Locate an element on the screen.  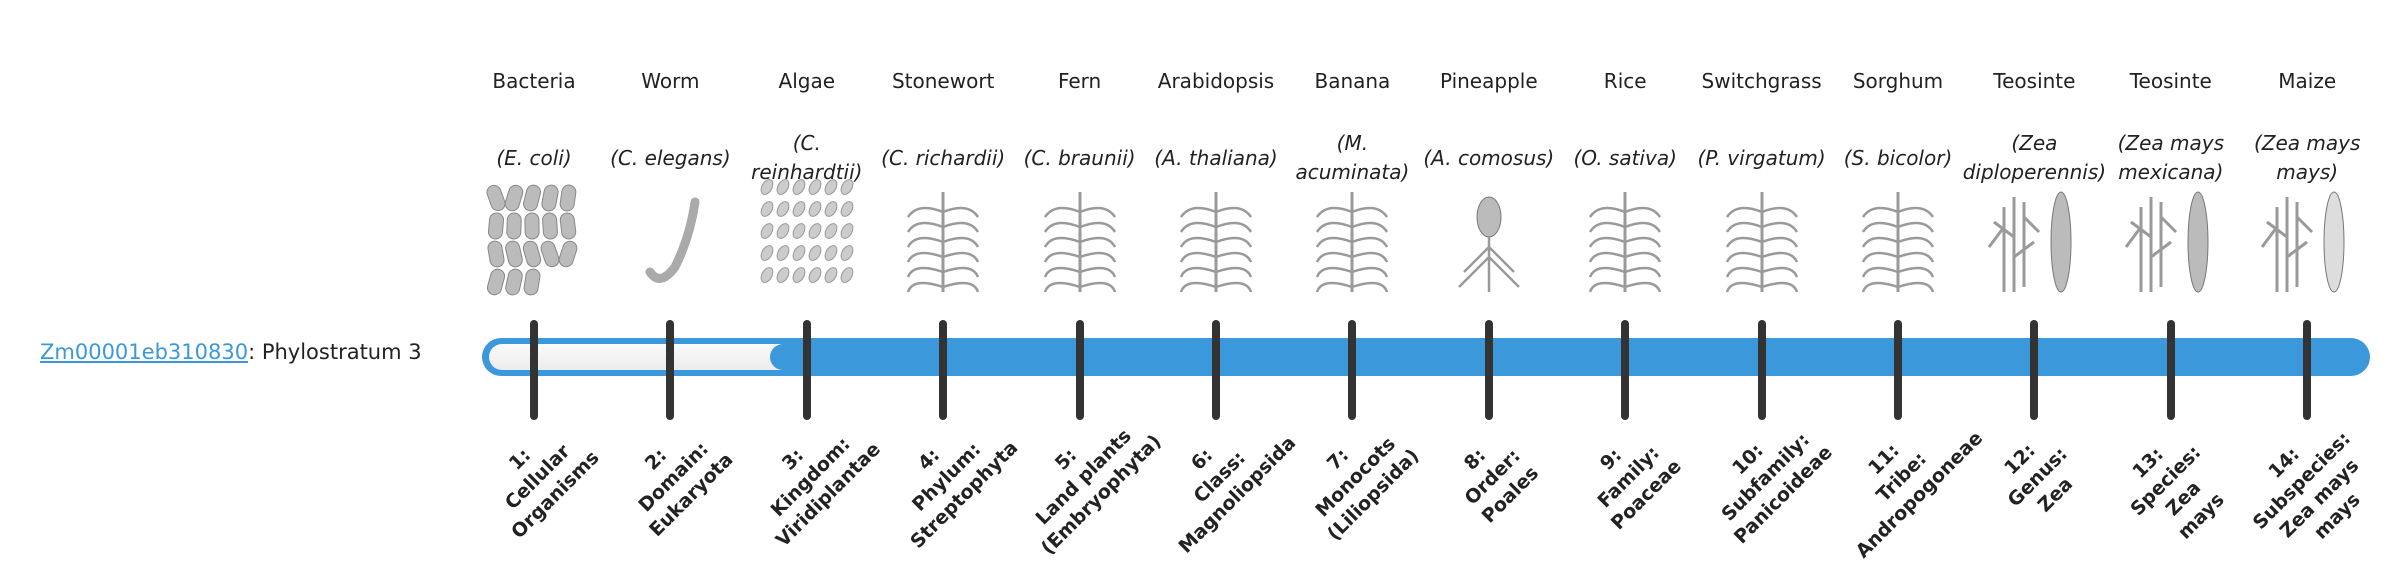
organism-scientific-name: (M. acuminata) is located at coordinates (1352, 157).